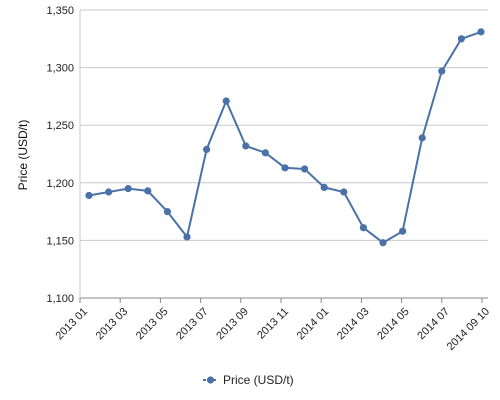 The image size is (500, 400). Describe the element at coordinates (192, 324) in the screenshot. I see `x-tick-label: 2013 07` at that location.